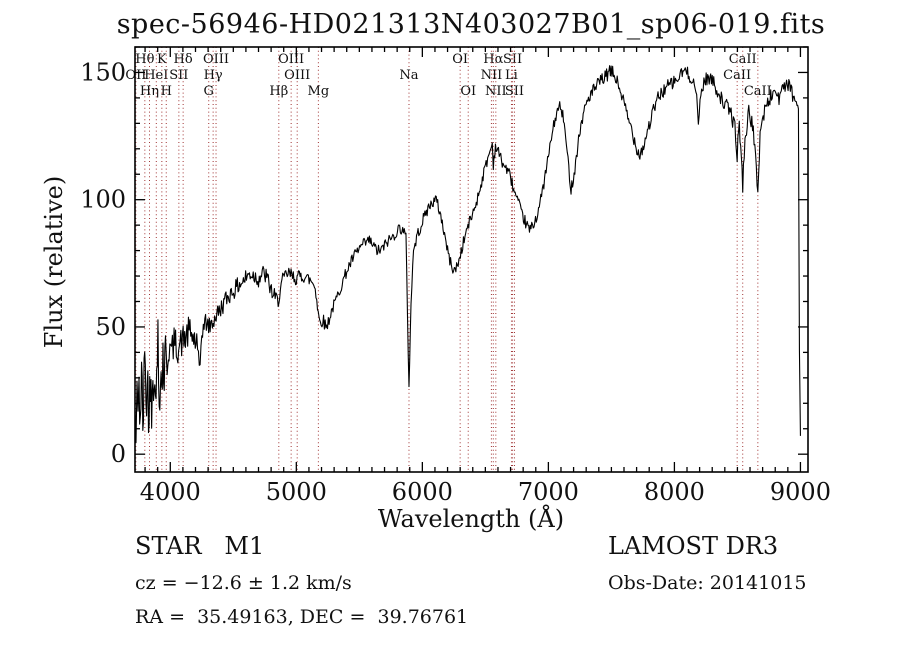 The image size is (900, 649). I want to click on spectral-marker-label: Li, so click(511, 75).